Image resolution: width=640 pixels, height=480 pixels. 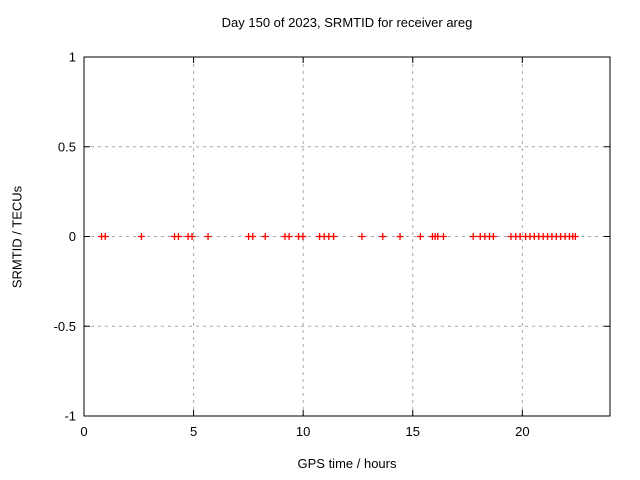 What do you see at coordinates (72, 236) in the screenshot?
I see `y-tick-label: 0` at bounding box center [72, 236].